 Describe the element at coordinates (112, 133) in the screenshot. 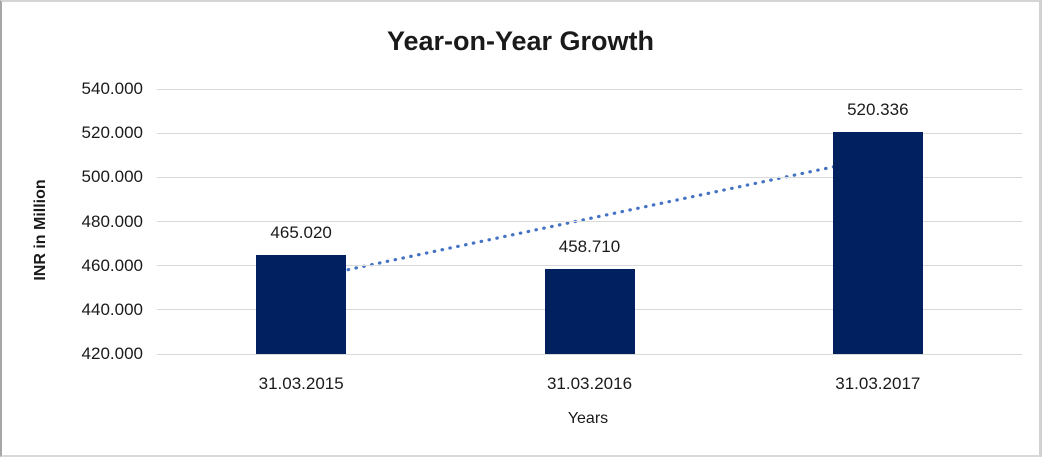

I see `y-tick-label: 520.000` at that location.